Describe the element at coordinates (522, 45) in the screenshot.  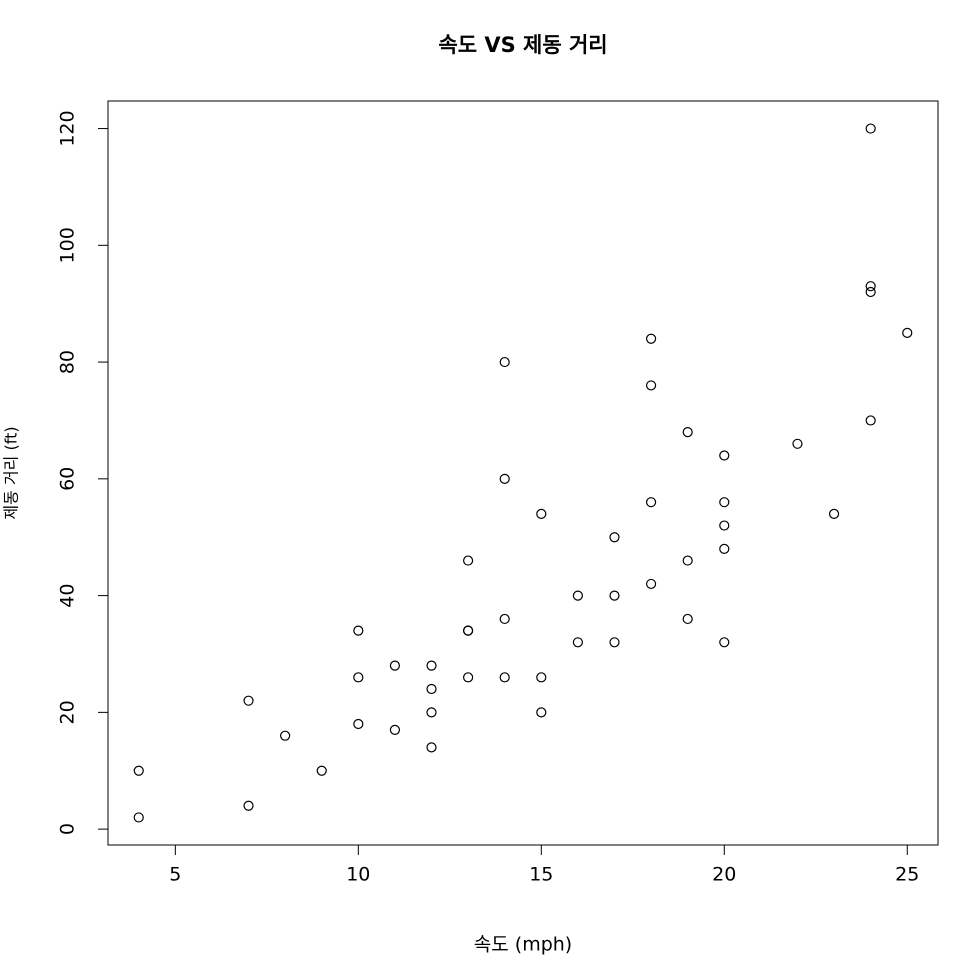
I see `chart-title: 속도 VS 제동 거리` at that location.